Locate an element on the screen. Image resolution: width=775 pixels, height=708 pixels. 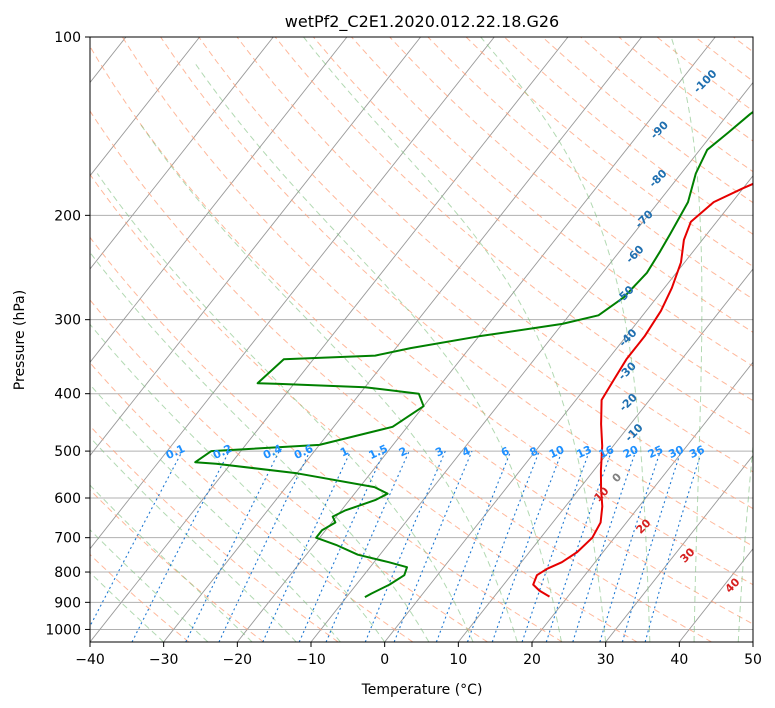
mixing-ratio-label: 36 is located at coordinates (697, 452).